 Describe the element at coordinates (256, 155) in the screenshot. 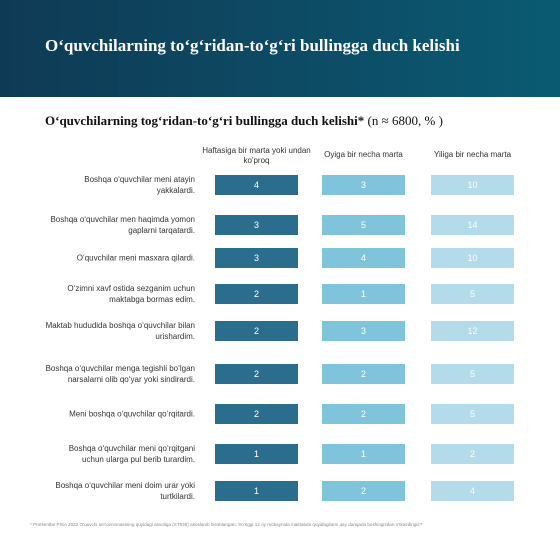

I see `column-header: Haftasiga bir marta yoki undan ko'proq` at that location.